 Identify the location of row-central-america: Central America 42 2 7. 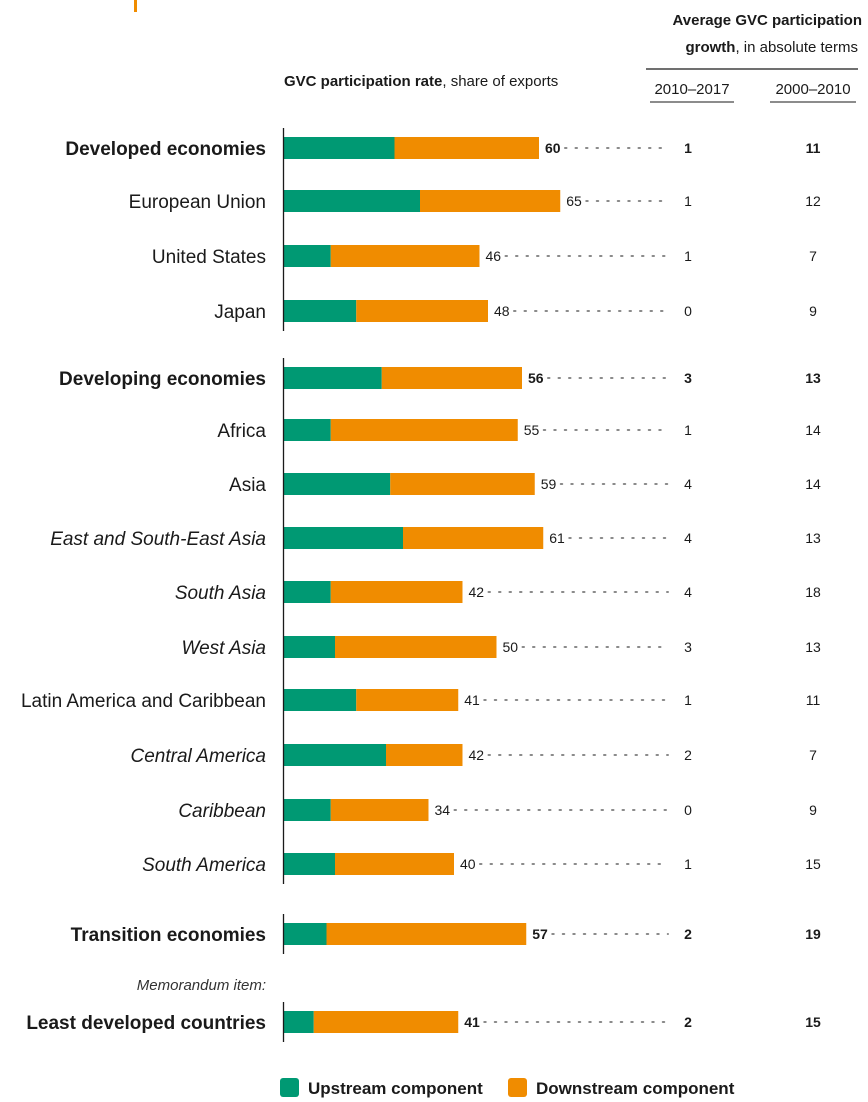
(473, 755).